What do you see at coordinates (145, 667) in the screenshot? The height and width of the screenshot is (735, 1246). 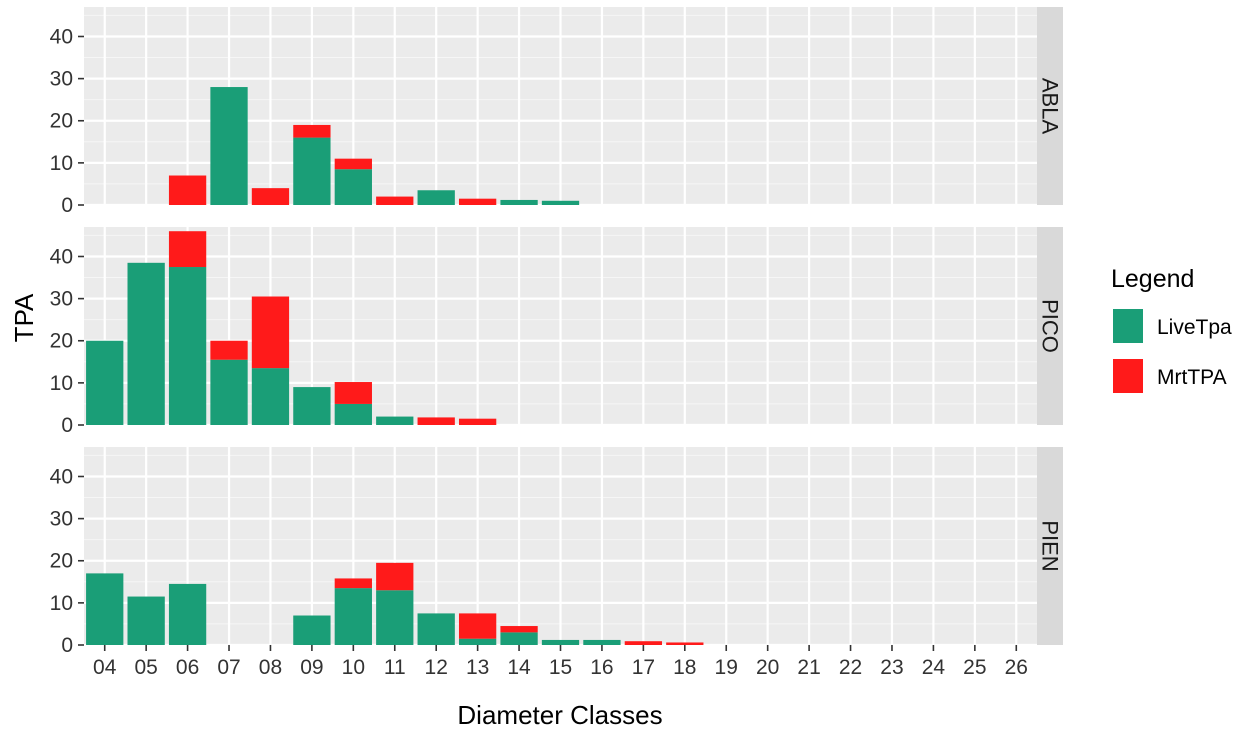 I see `x-tick-label: 05` at bounding box center [145, 667].